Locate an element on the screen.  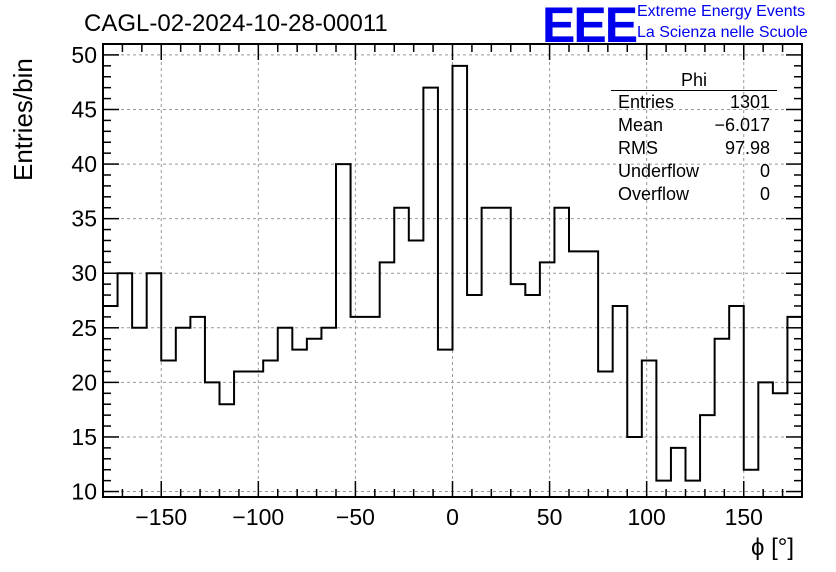
x-tick-label: −50 is located at coordinates (355, 517).